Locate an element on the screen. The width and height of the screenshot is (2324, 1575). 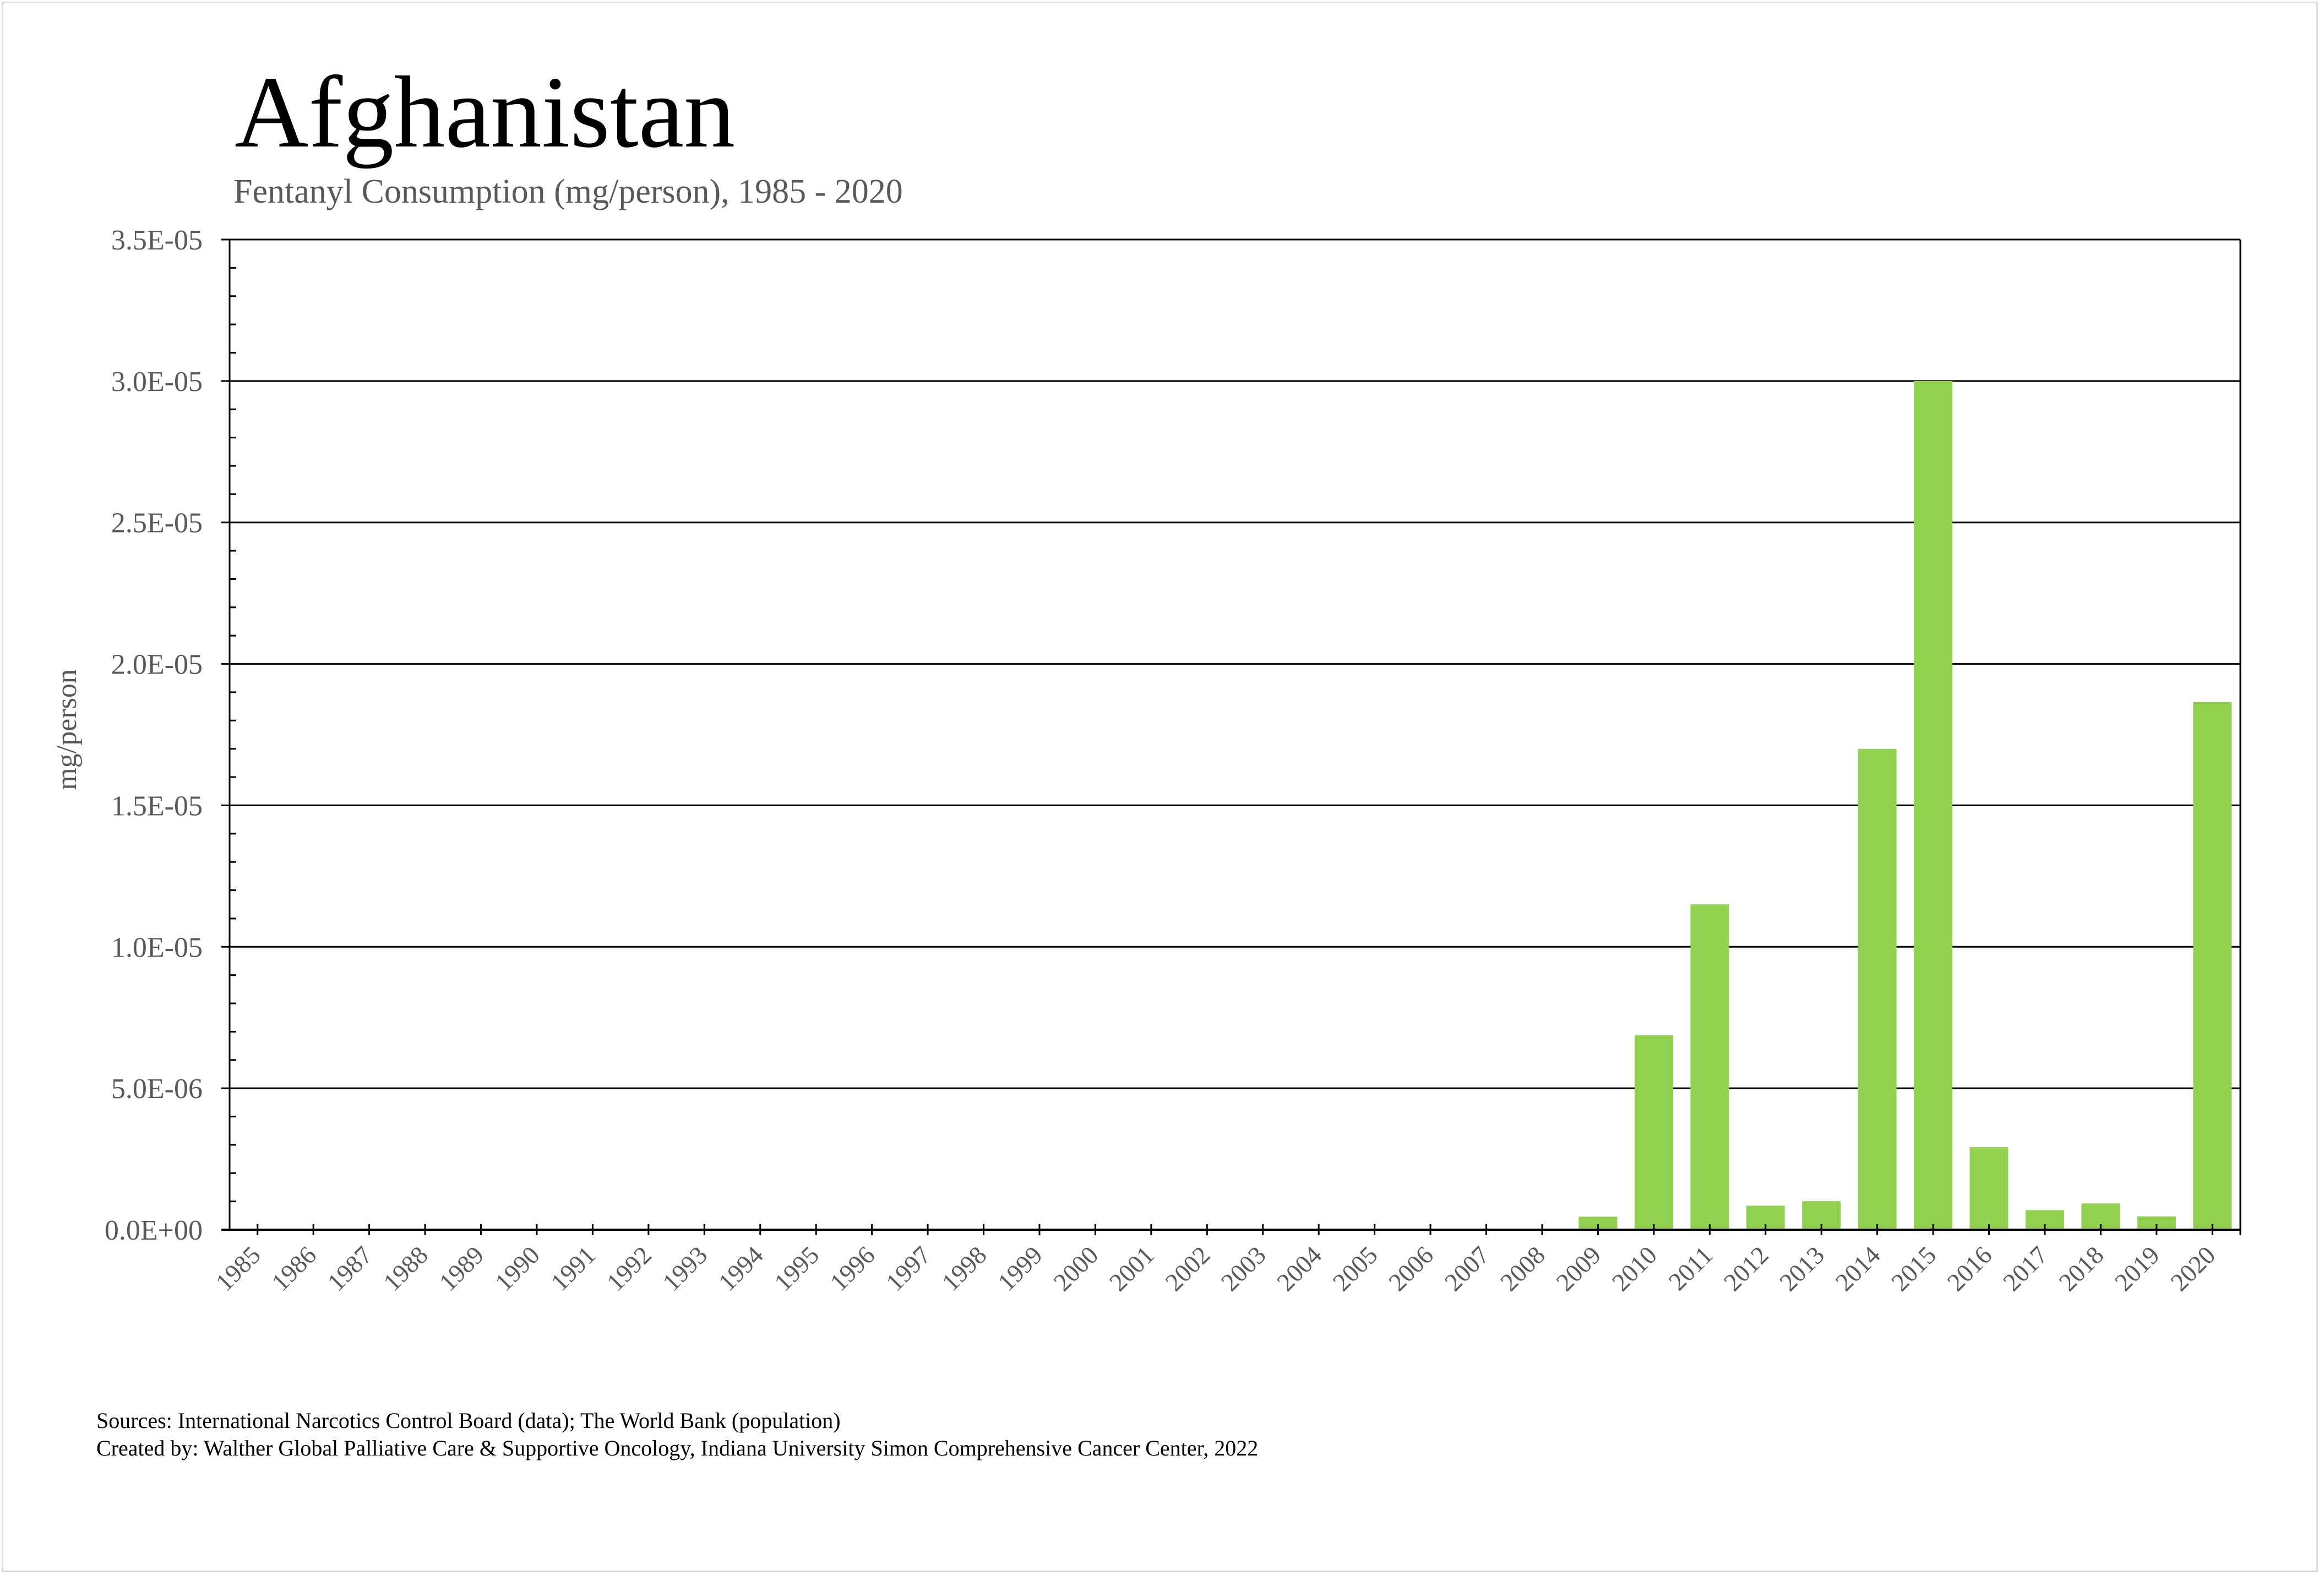
x-tick-label: 1985 is located at coordinates (238, 1268).